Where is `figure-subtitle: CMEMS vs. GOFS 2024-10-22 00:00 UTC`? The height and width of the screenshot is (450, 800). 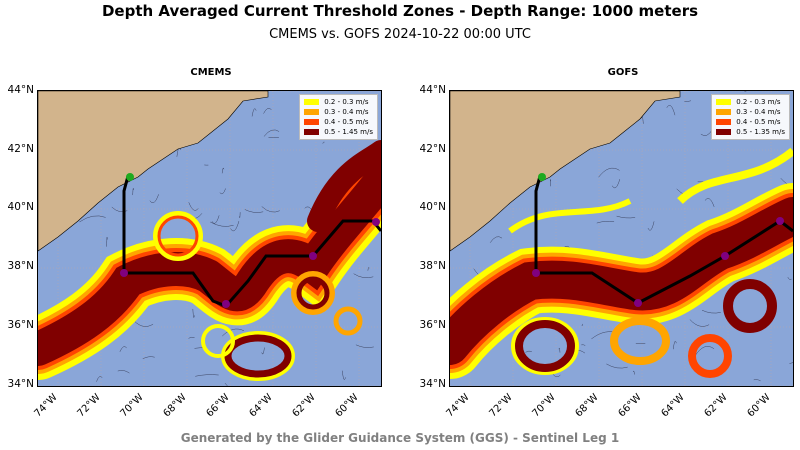 figure-subtitle: CMEMS vs. GOFS 2024-10-22 00:00 UTC is located at coordinates (400, 34).